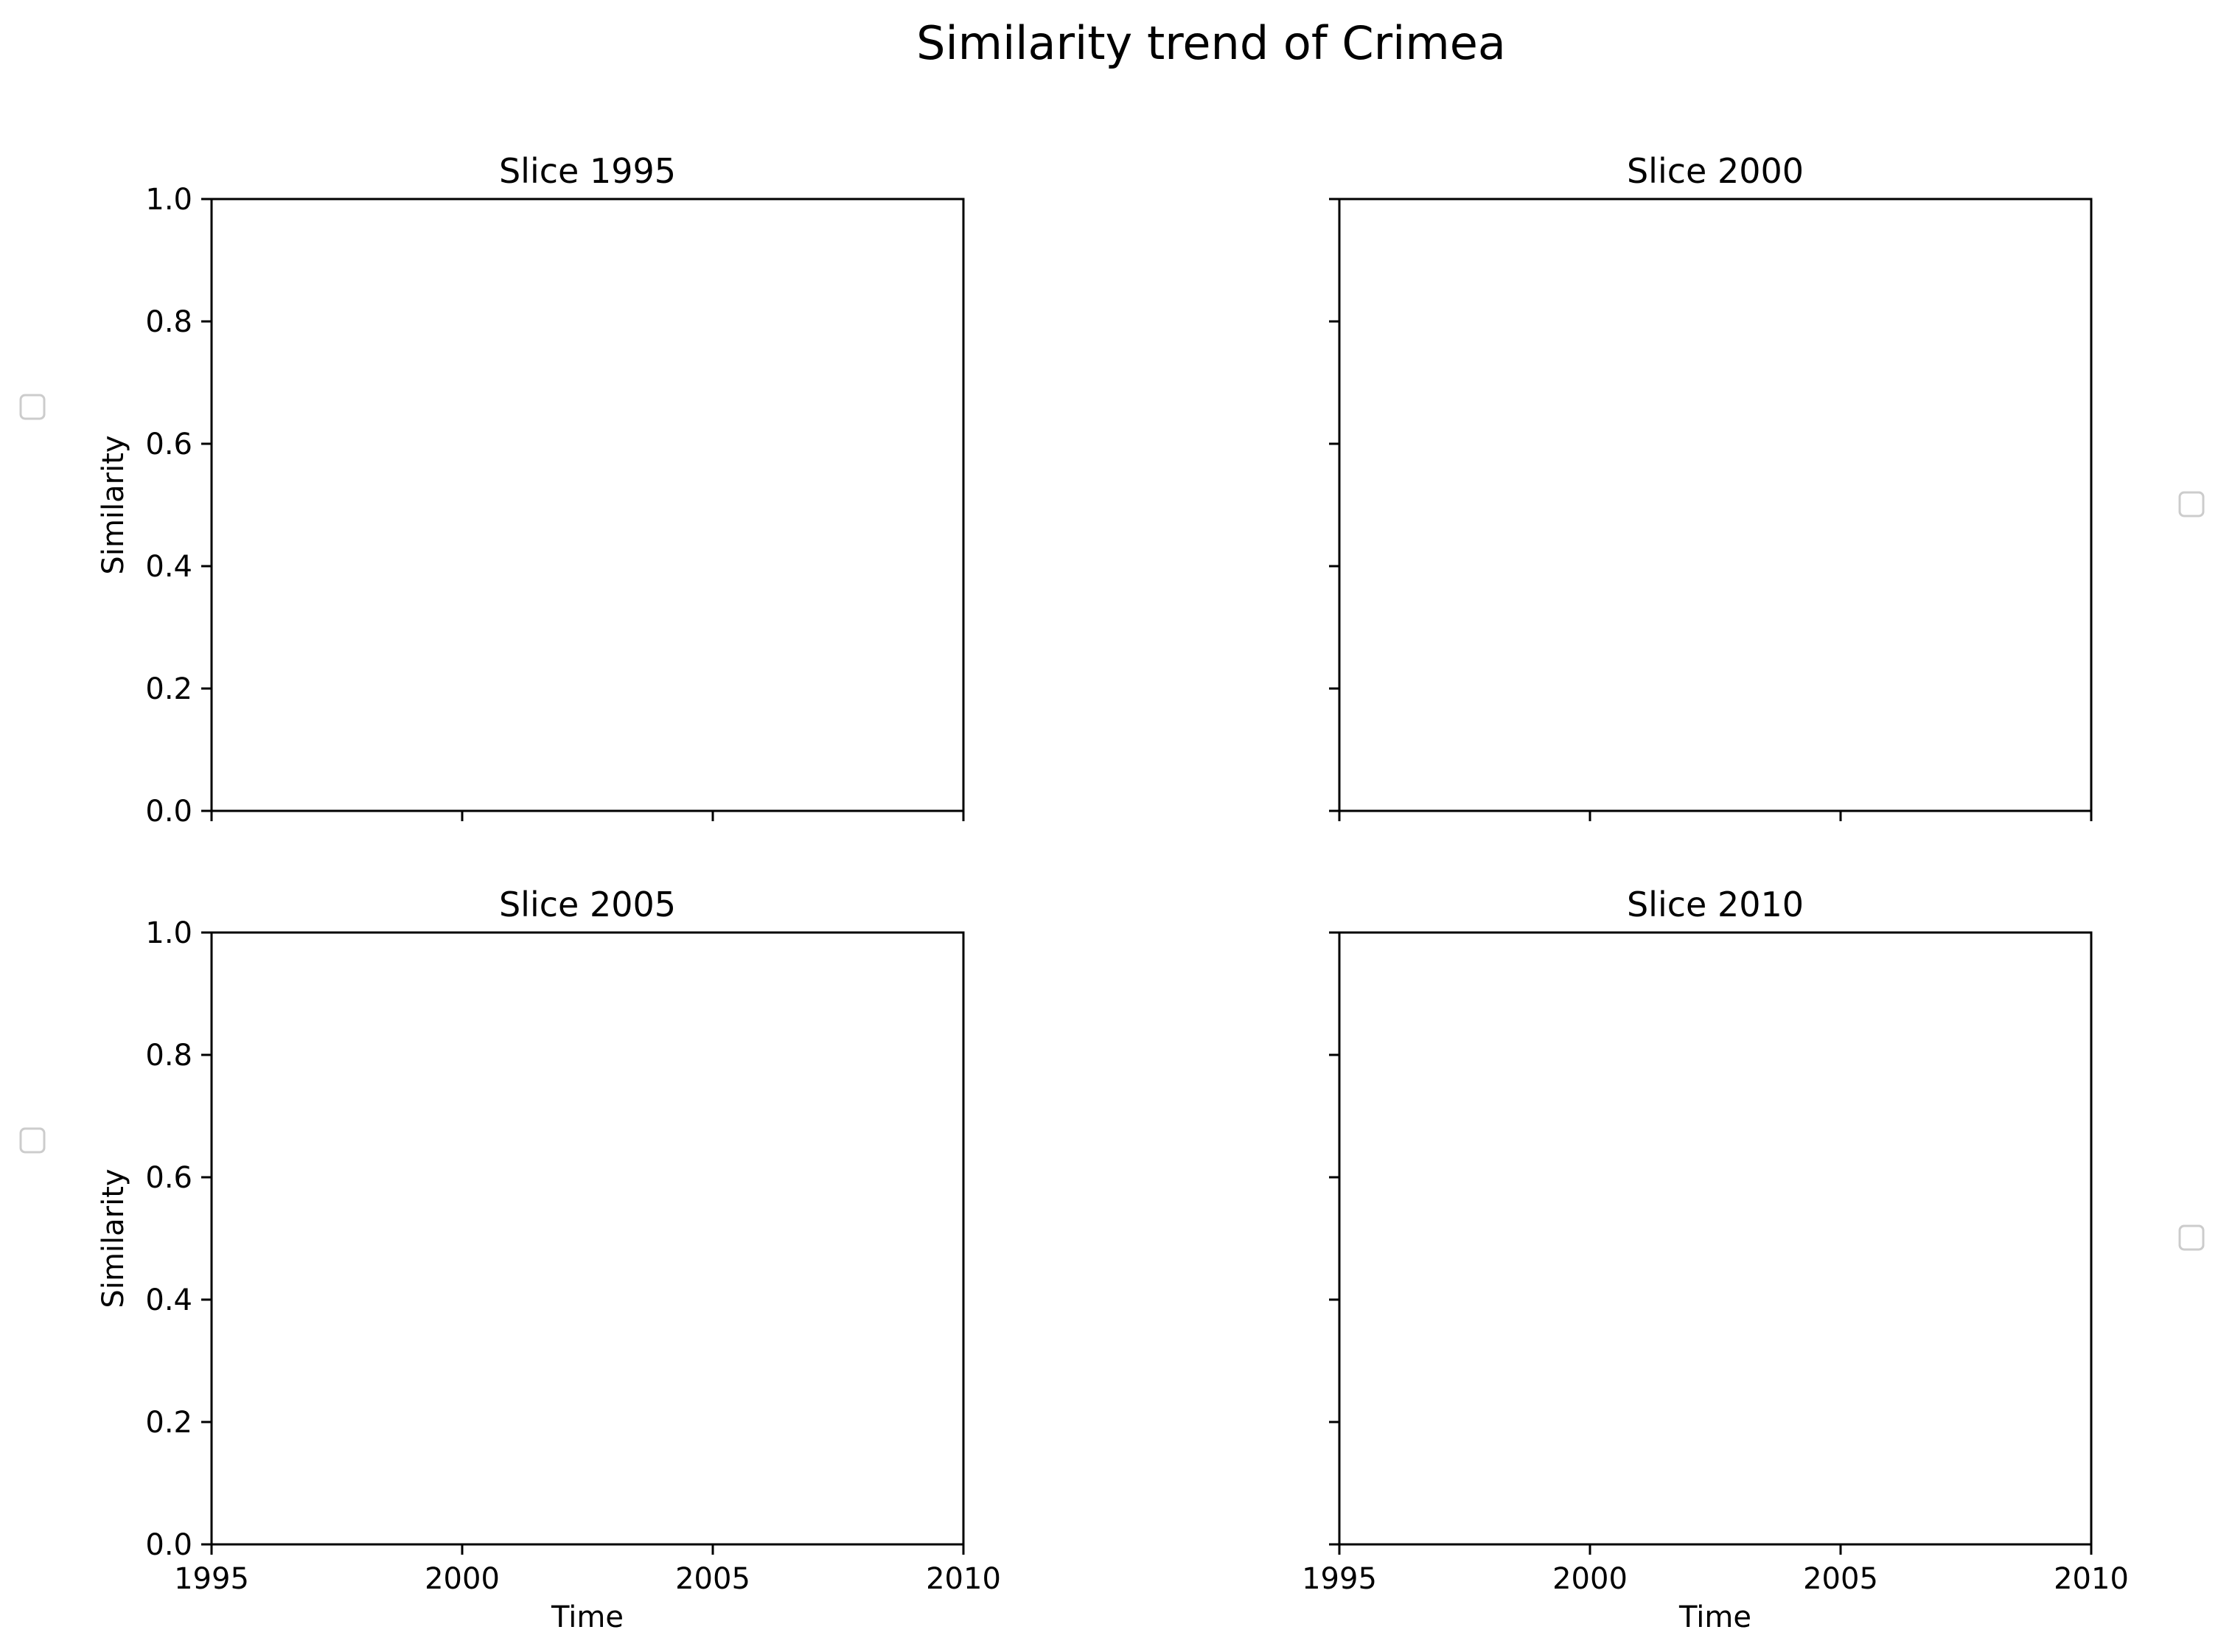  Describe the element at coordinates (587, 904) in the screenshot. I see `panel-title: Slice 2005` at that location.